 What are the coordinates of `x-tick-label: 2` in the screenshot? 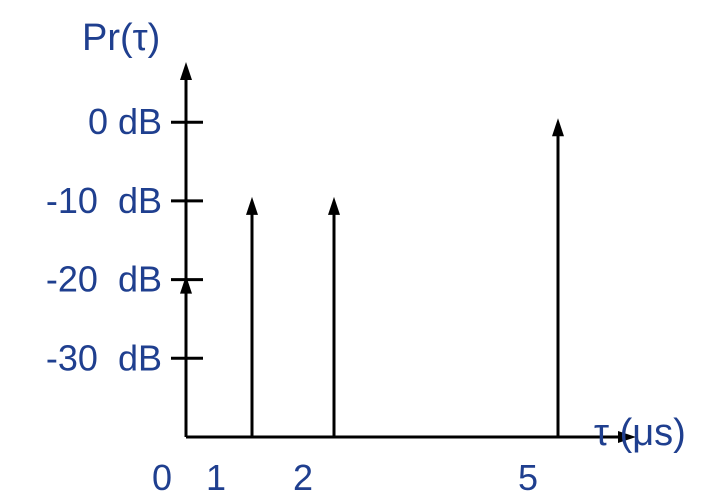 It's located at (303, 477).